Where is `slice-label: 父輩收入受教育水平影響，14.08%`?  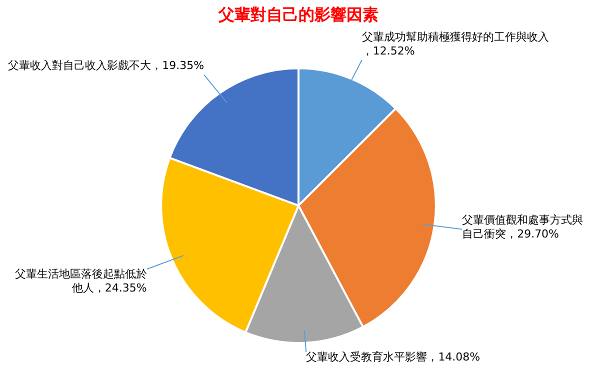 slice-label: 父輩收入受教育水平影響，14.08% is located at coordinates (393, 357).